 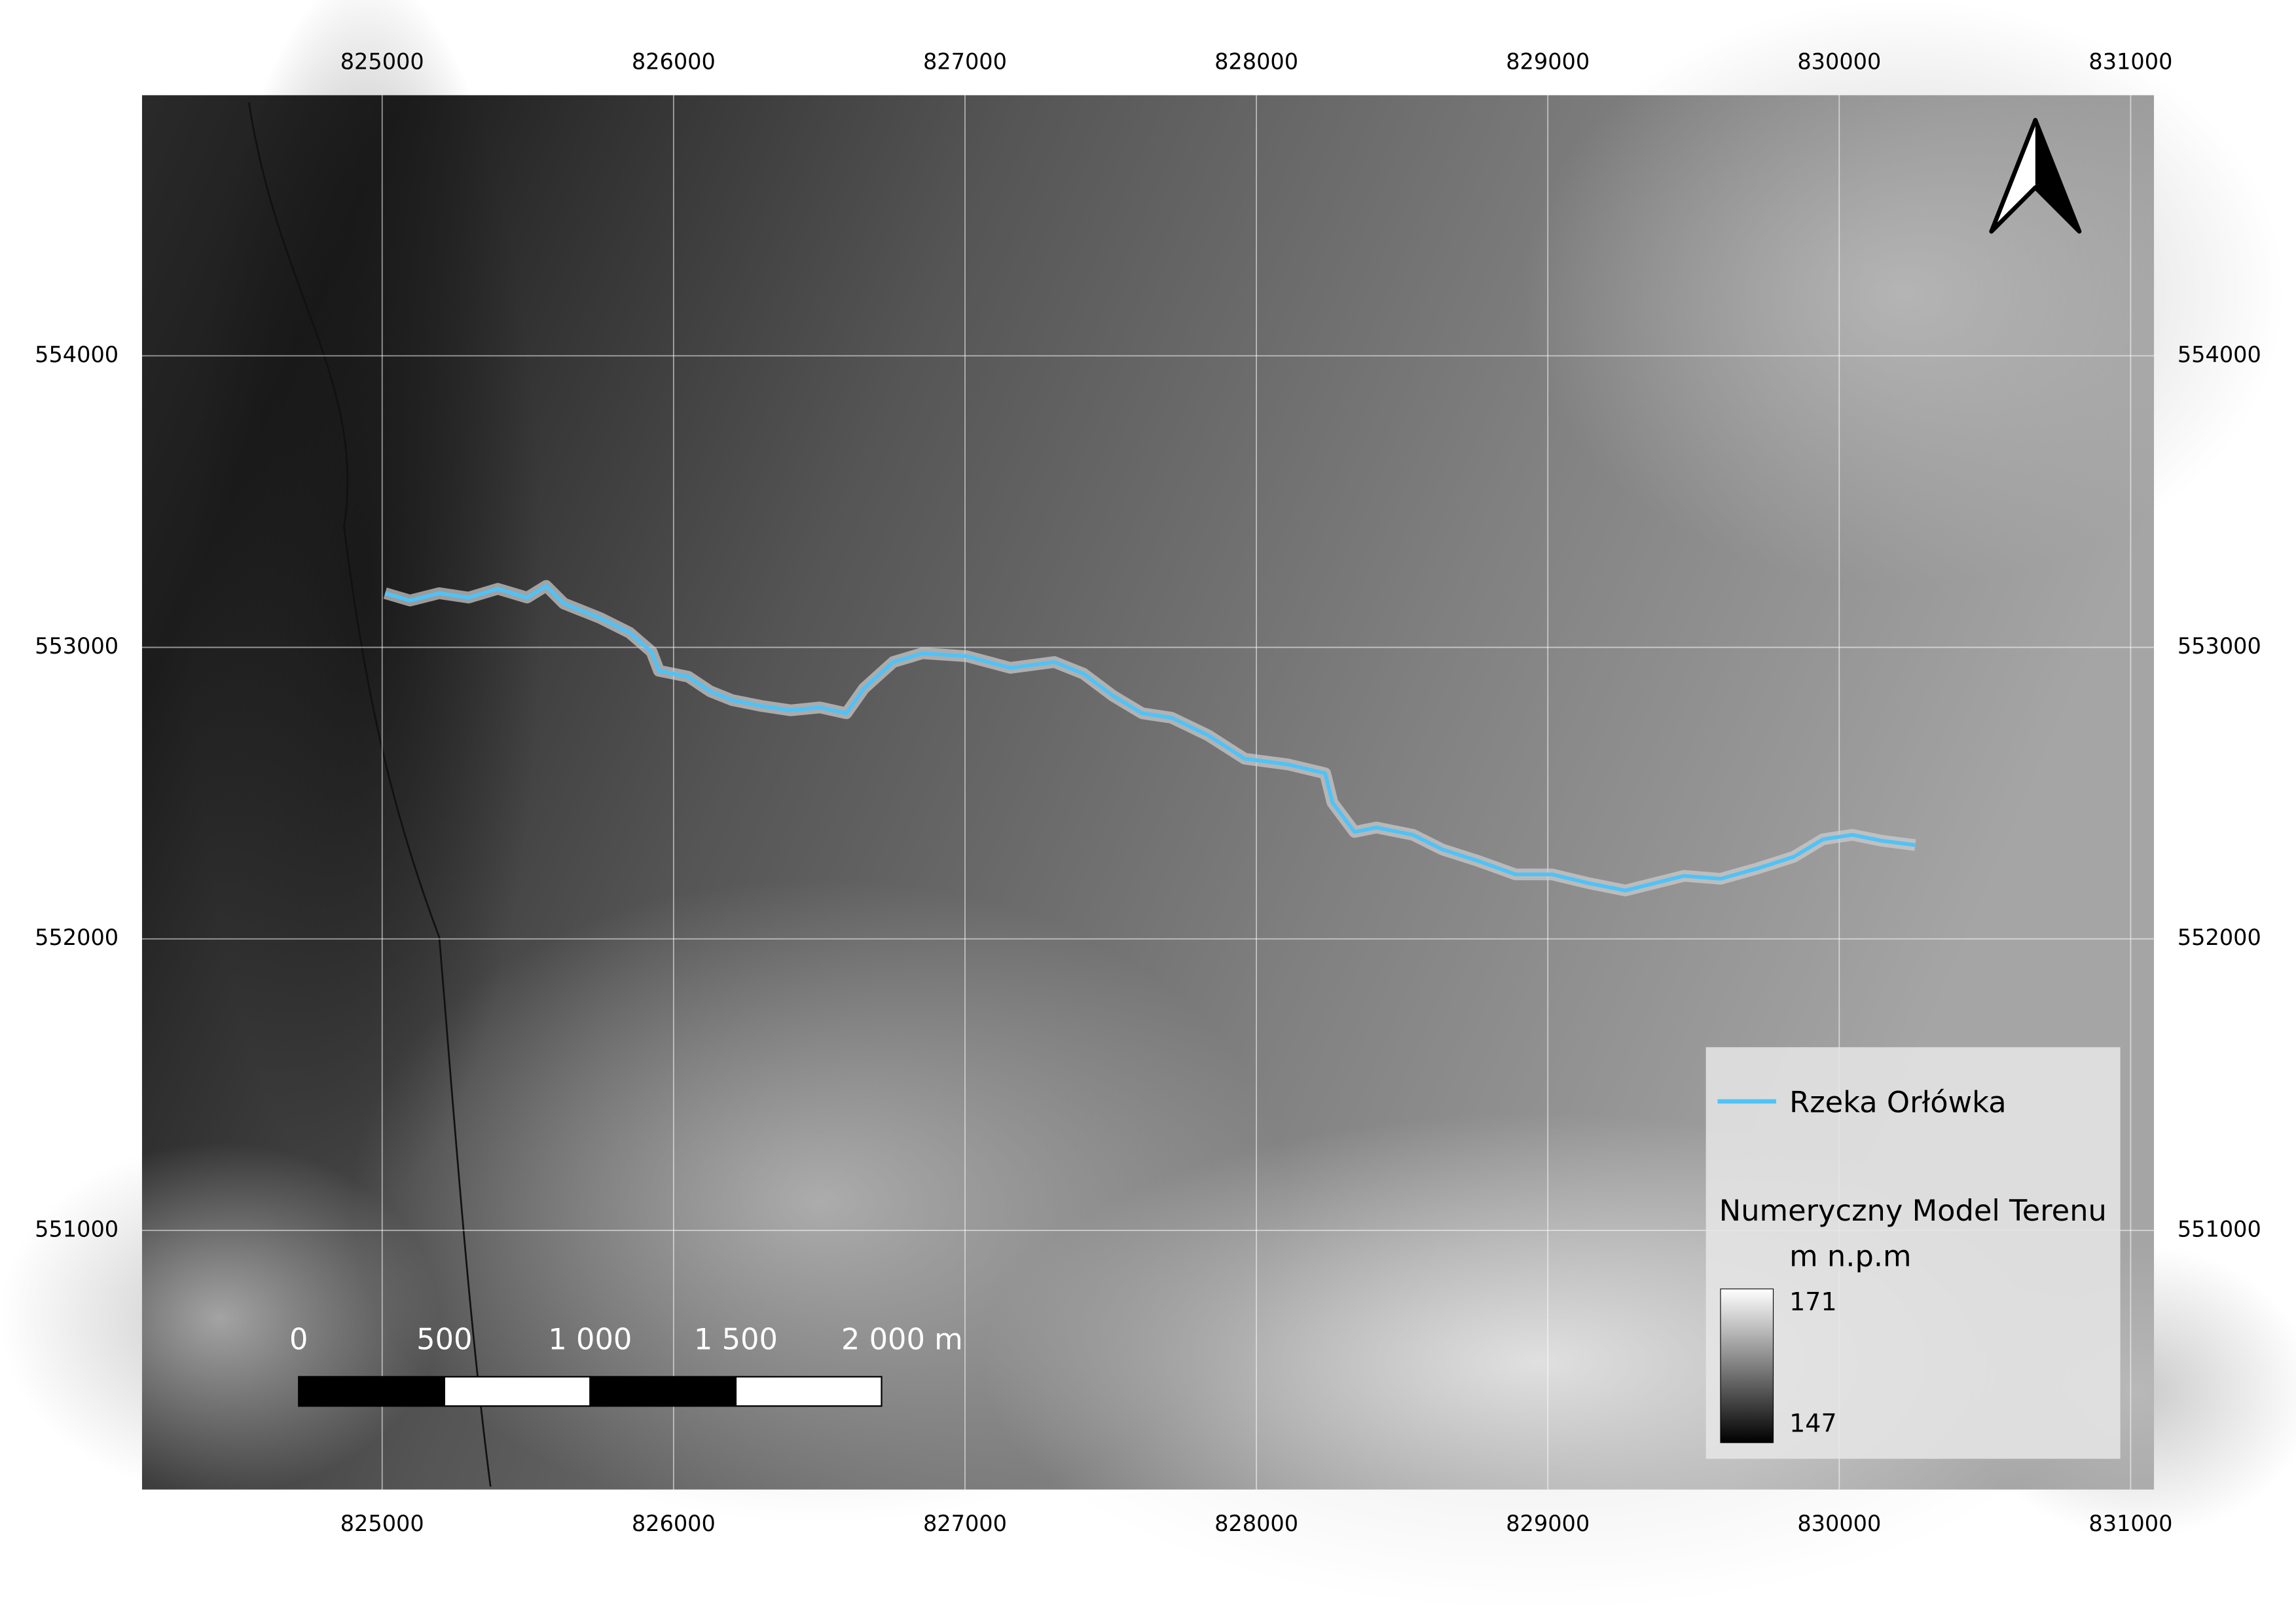 What do you see at coordinates (1813, 1423) in the screenshot?
I see `ramp-min-label: 147` at bounding box center [1813, 1423].